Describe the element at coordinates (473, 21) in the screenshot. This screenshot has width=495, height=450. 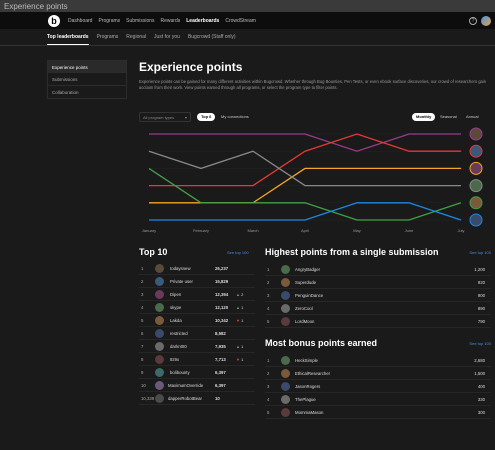
I see `help-icon: ?` at that location.